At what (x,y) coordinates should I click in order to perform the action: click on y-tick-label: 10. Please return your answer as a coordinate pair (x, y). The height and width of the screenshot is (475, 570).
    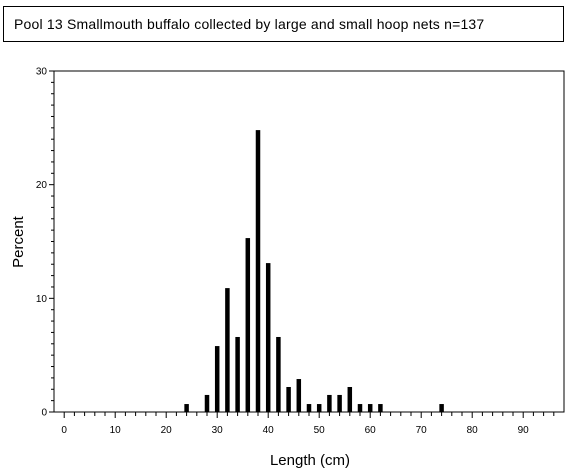
    Looking at the image, I should click on (42, 299).